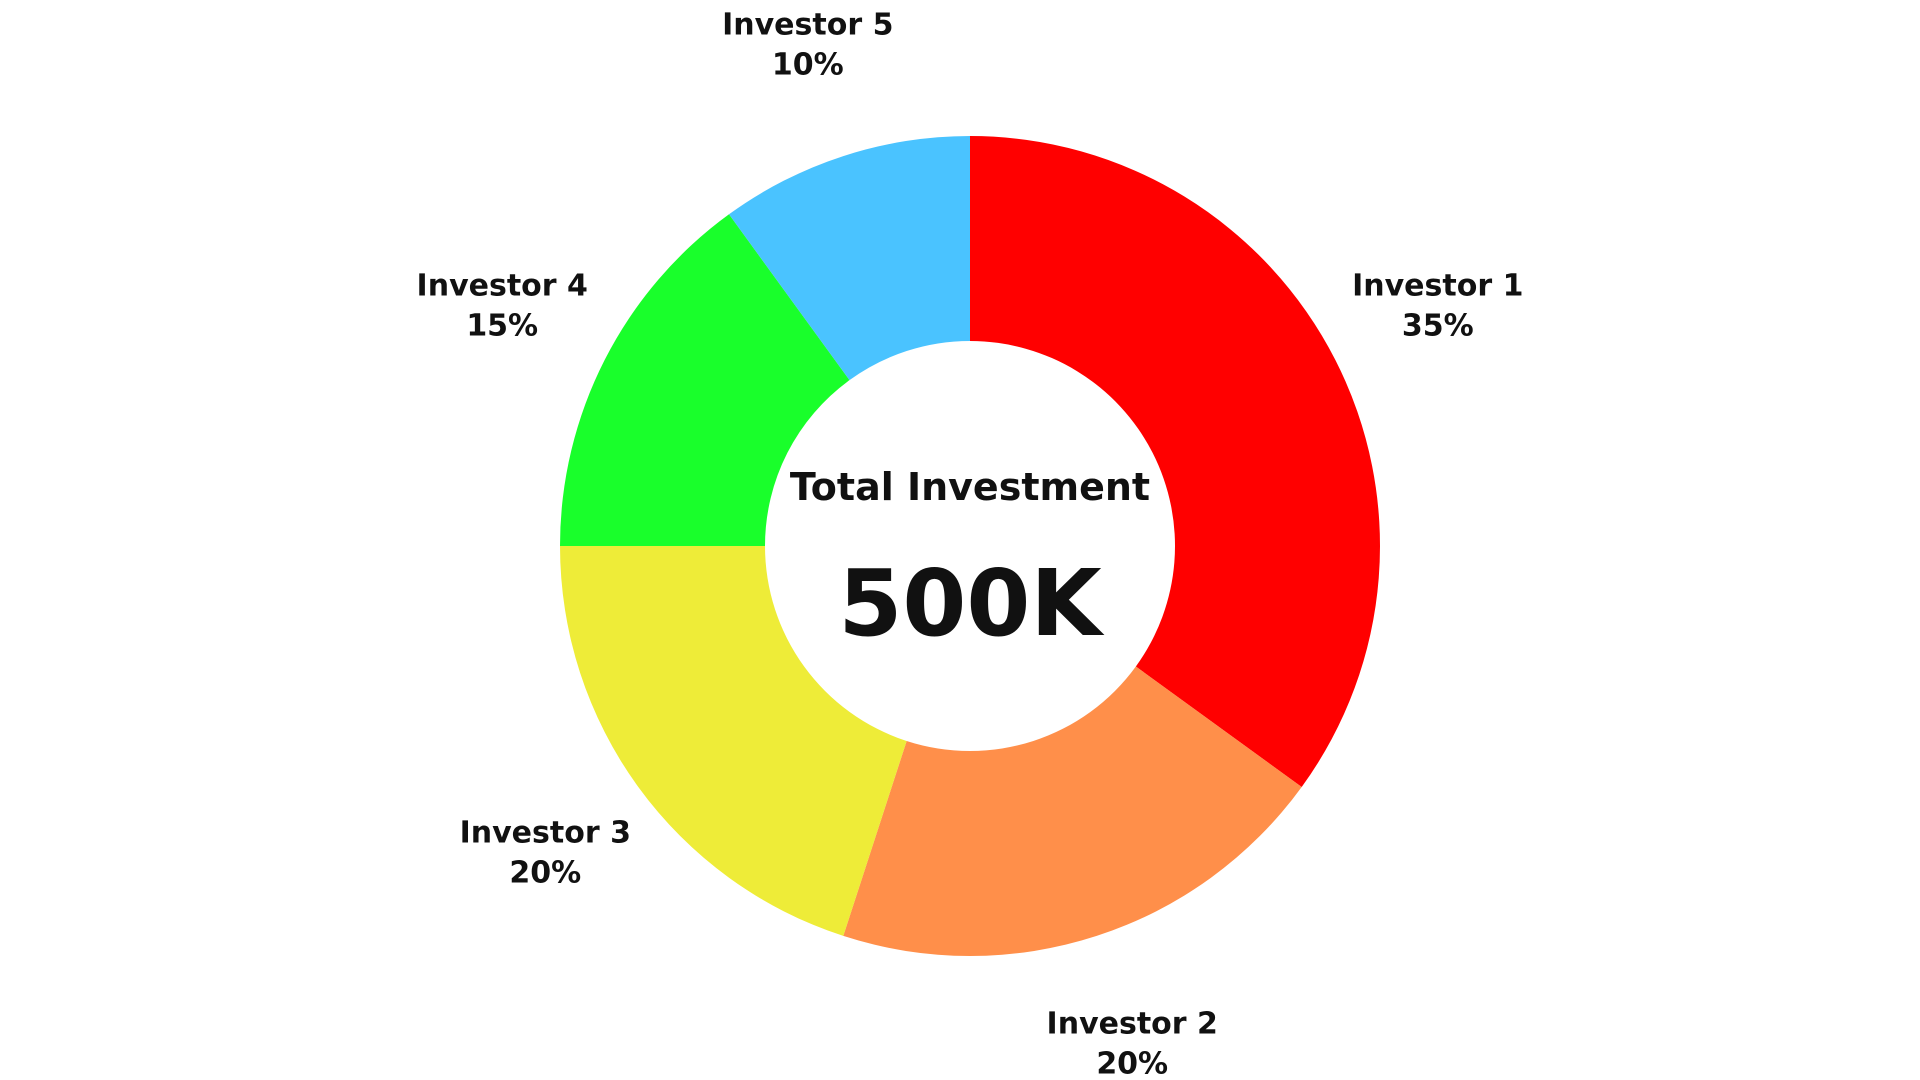  What do you see at coordinates (808, 65) in the screenshot?
I see `slice-label-value: 10%` at bounding box center [808, 65].